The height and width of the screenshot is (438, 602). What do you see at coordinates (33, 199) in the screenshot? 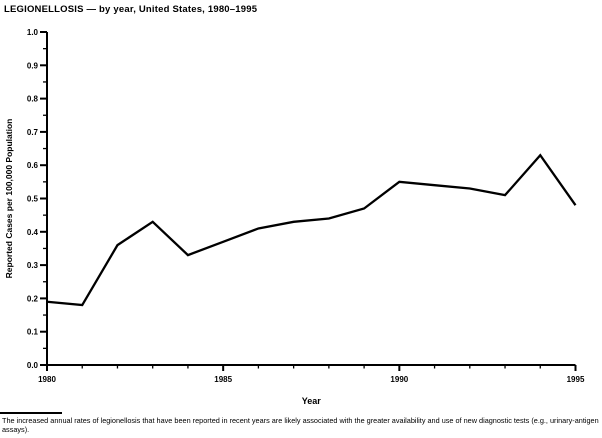
I see `y-tick-label: 0.5` at bounding box center [33, 199].